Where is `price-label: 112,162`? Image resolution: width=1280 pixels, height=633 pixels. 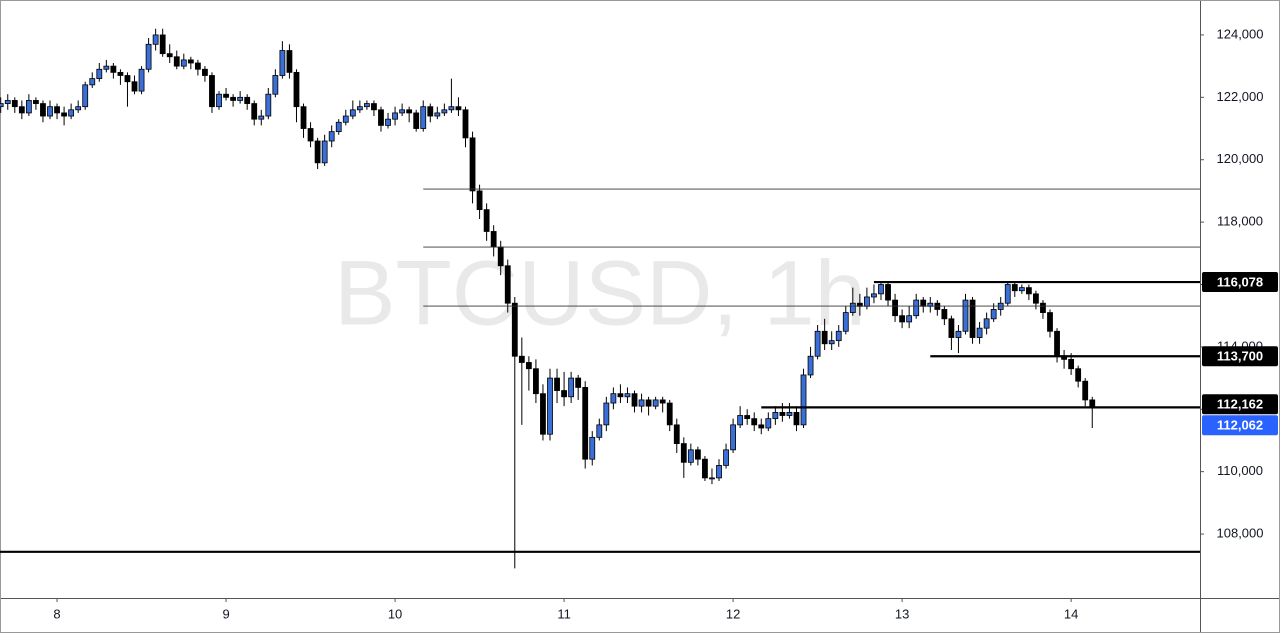 price-label: 112,162 is located at coordinates (1240, 404).